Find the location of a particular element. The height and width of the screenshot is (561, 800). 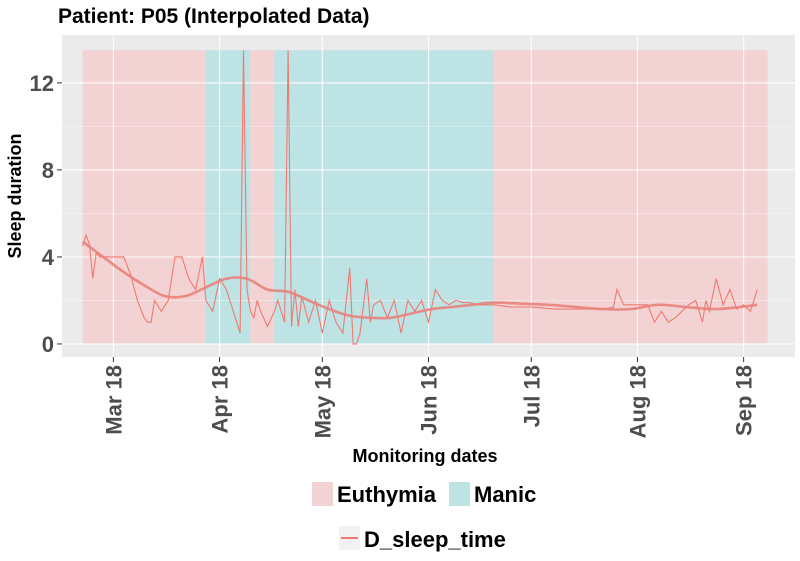

legend-key-euthymia is located at coordinates (322, 494).